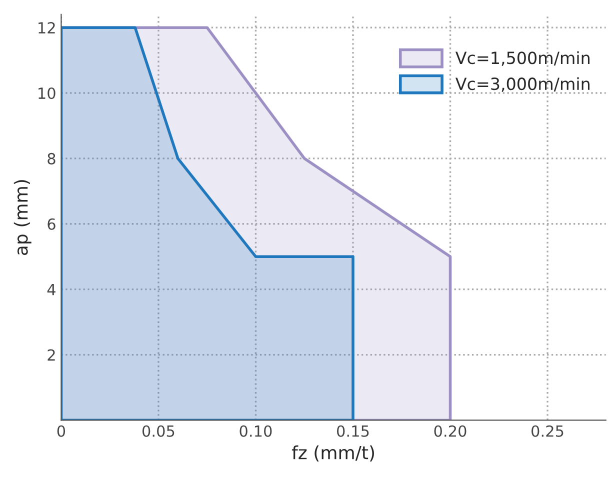 The image size is (612, 483). Describe the element at coordinates (52, 224) in the screenshot. I see `y-tick-label: 6` at that location.